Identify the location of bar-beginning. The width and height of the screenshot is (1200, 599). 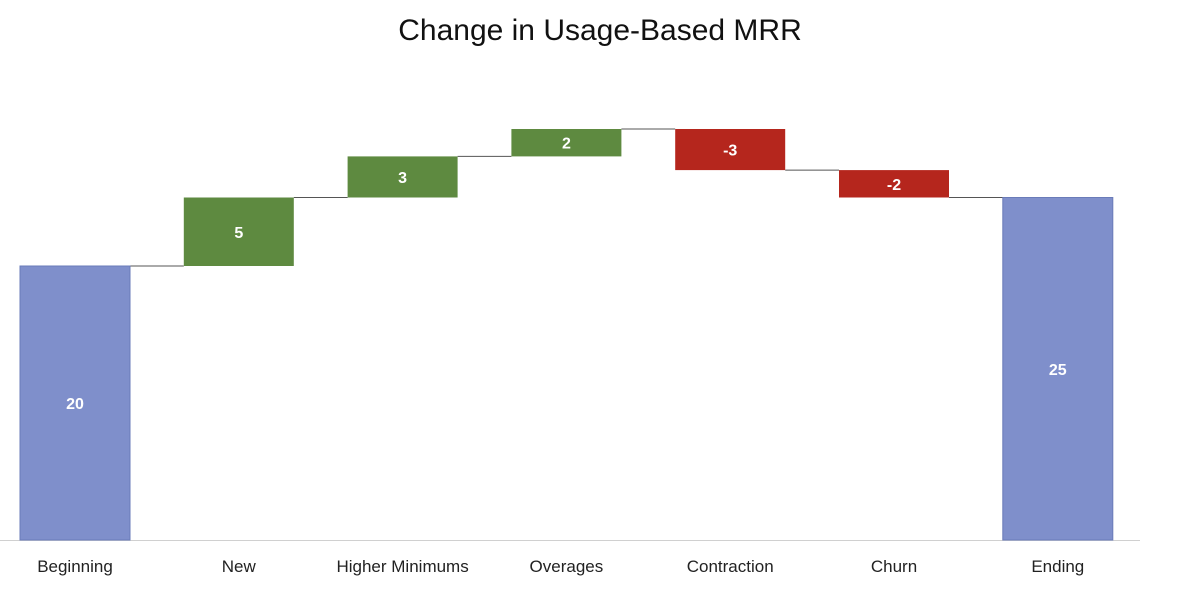
(75, 403).